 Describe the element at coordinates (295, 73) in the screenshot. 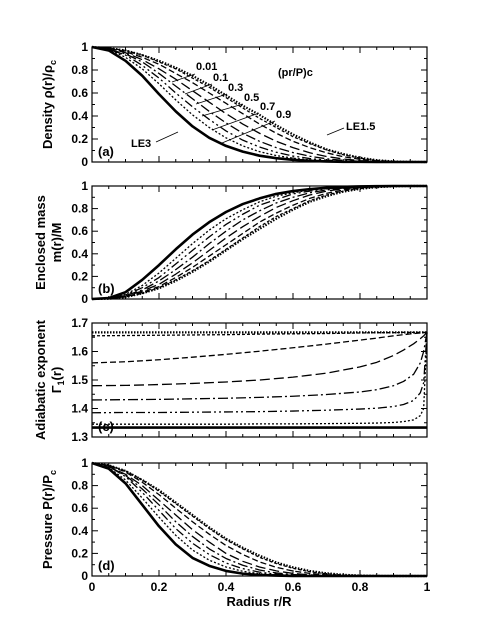

I see `param-label: (pr/P)c` at that location.